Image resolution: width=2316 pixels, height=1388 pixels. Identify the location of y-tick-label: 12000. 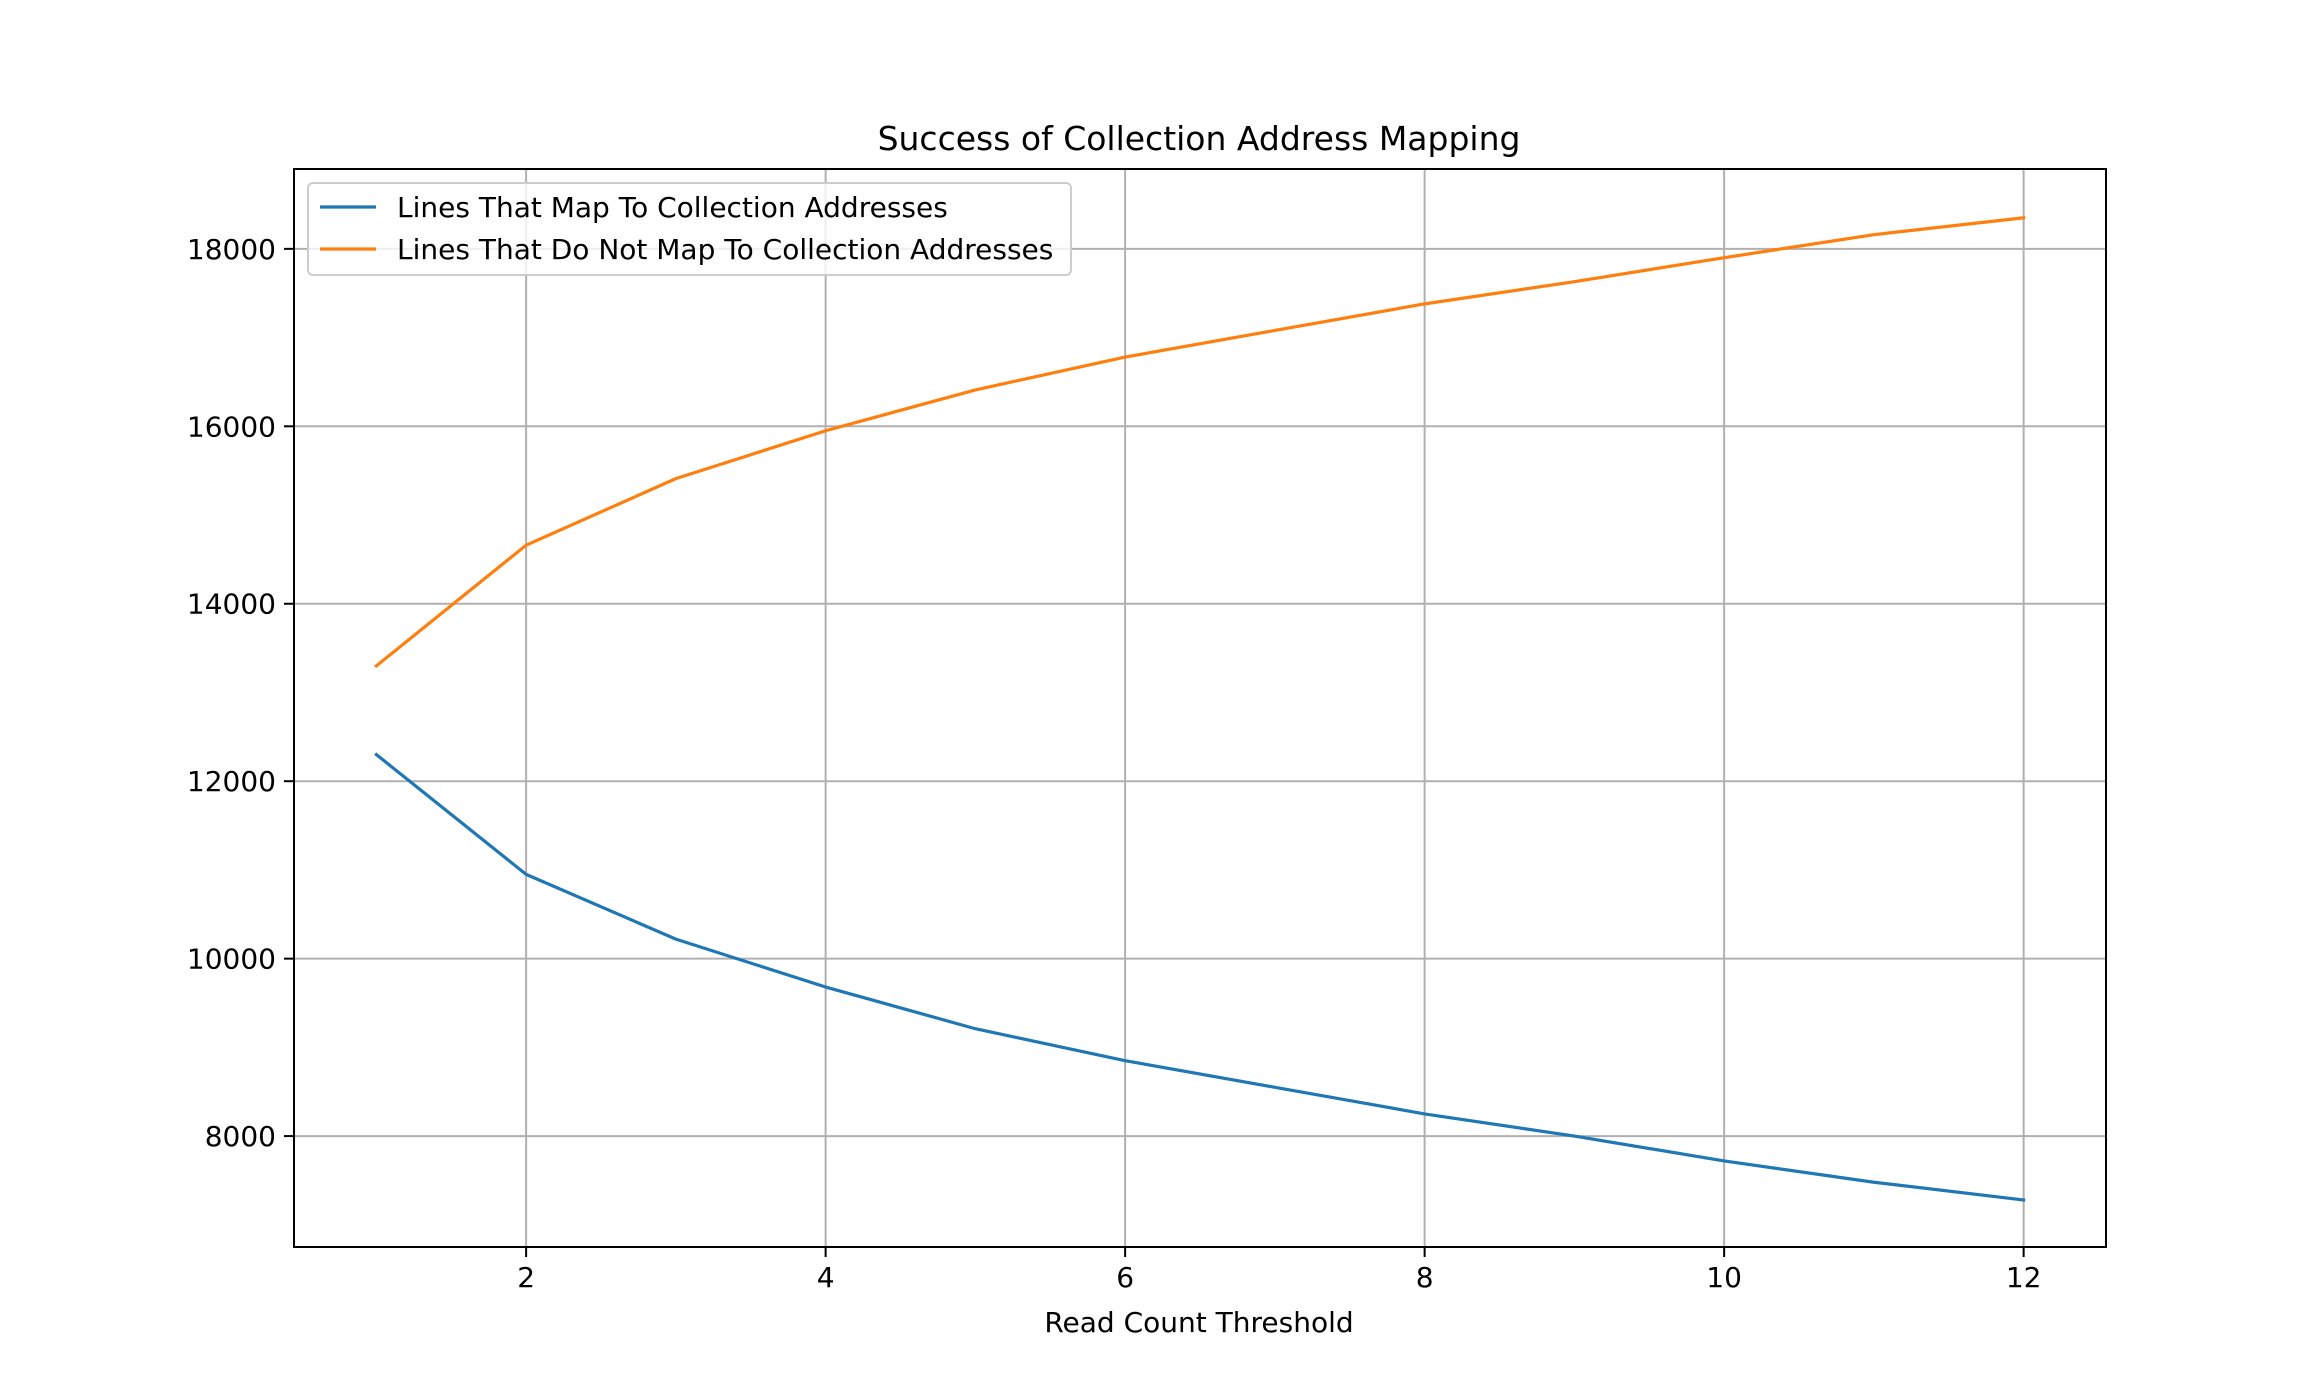
(231, 781).